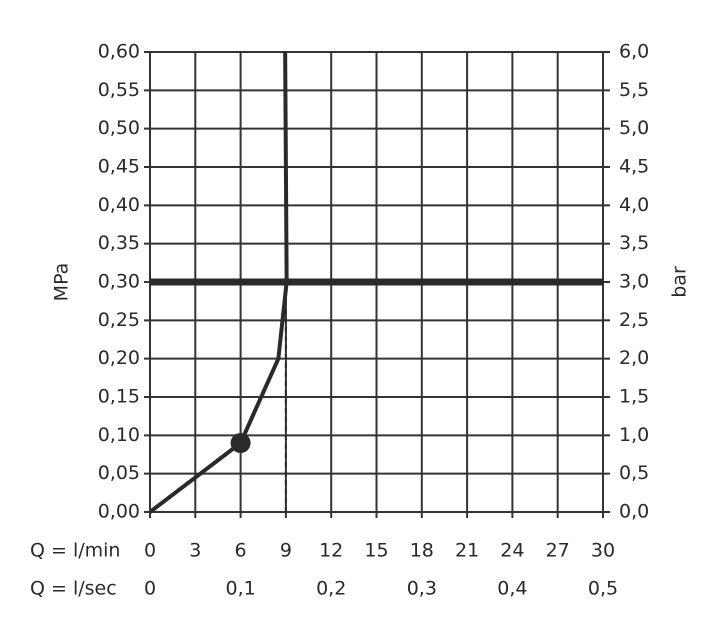 The height and width of the screenshot is (630, 722). I want to click on x2-tick-label: 0,5, so click(603, 589).